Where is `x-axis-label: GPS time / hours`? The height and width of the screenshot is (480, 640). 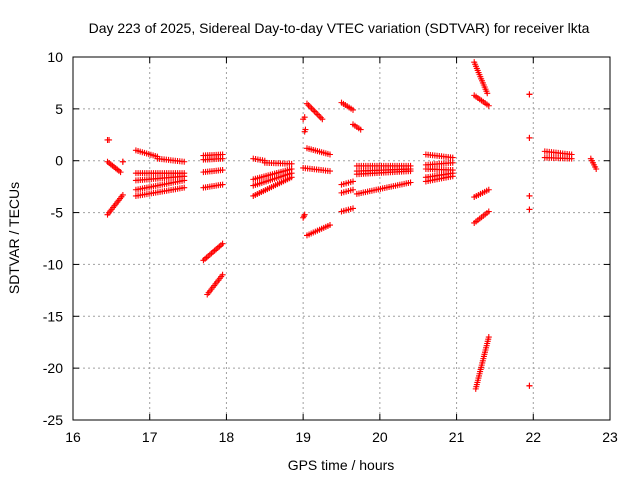
x-axis-label: GPS time / hours is located at coordinates (341, 465).